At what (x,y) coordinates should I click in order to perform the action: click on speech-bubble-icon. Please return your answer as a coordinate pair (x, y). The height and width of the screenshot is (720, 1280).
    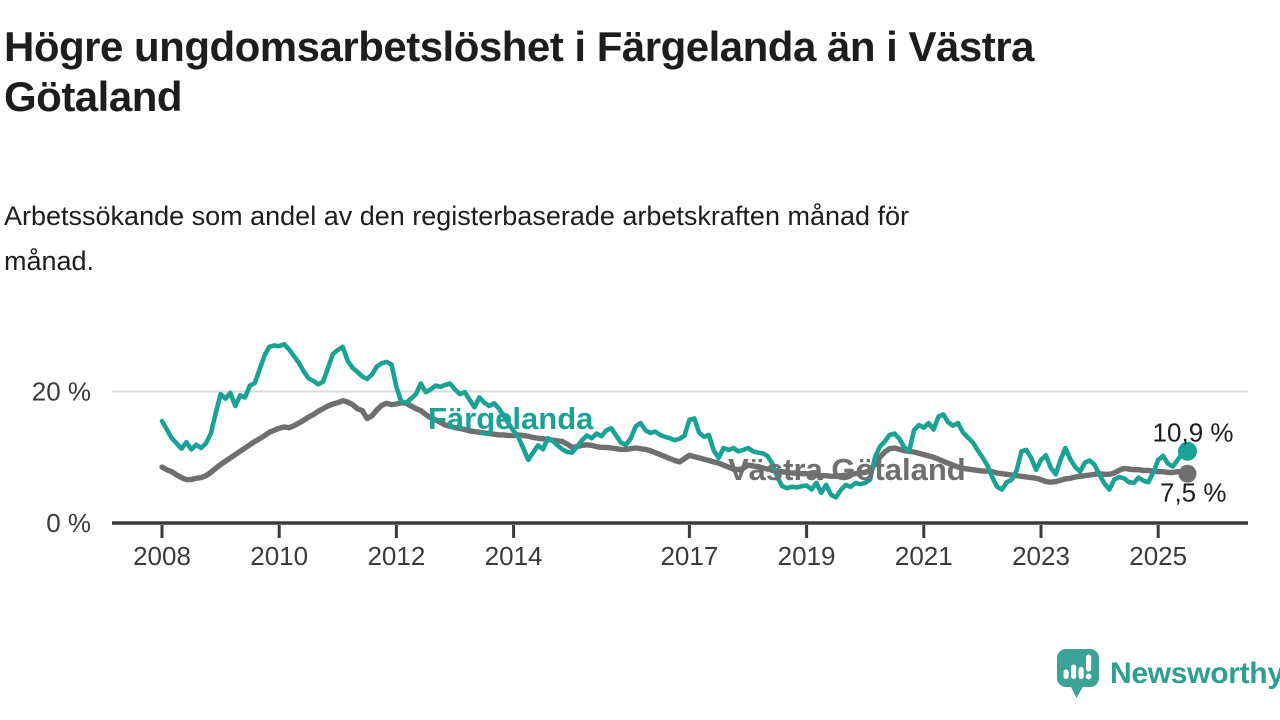
    Looking at the image, I should click on (1078, 673).